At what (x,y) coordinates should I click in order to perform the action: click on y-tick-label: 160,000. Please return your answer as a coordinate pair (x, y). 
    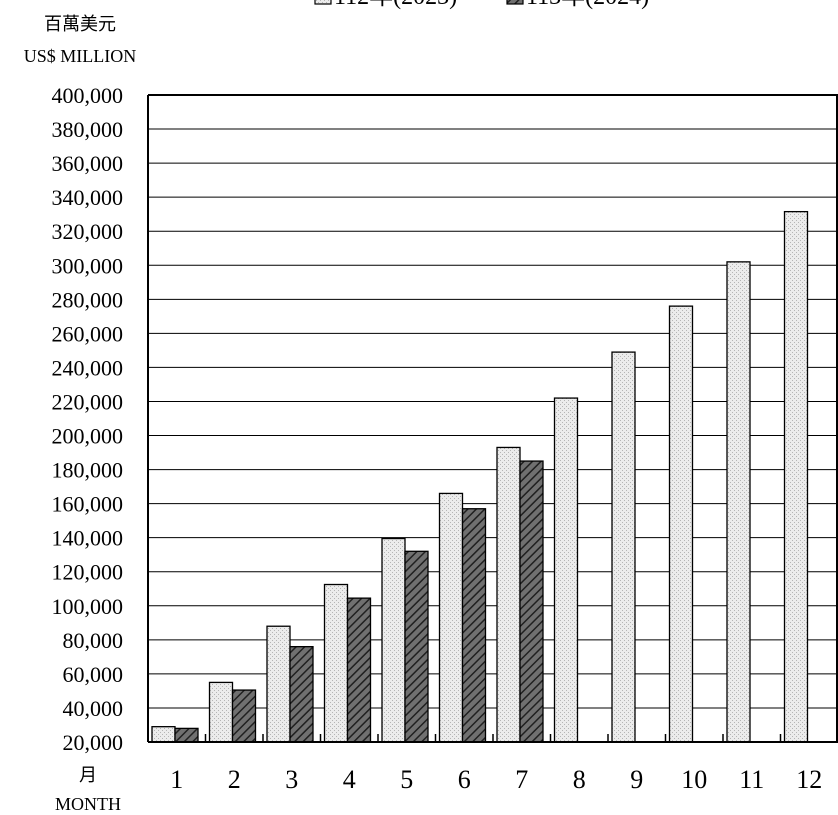
    Looking at the image, I should click on (88, 504).